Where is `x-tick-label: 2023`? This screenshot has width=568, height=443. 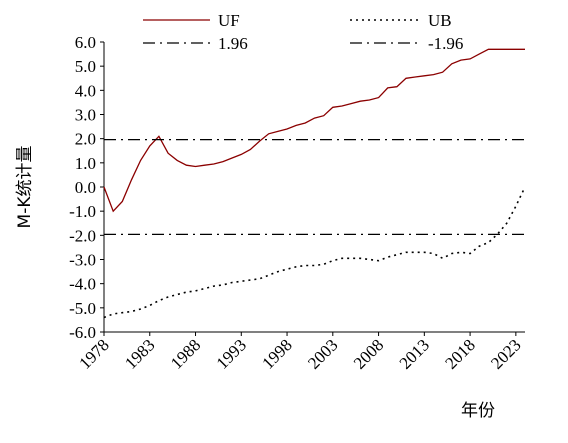 x-tick-label: 2023 is located at coordinates (505, 353).